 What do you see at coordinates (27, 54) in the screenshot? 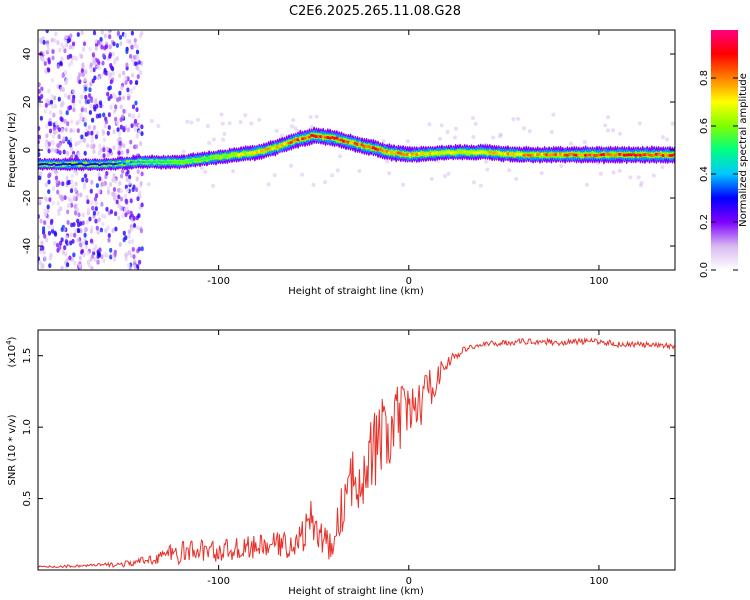
I see `spectrogram-y-tick-label: 40` at bounding box center [27, 54].